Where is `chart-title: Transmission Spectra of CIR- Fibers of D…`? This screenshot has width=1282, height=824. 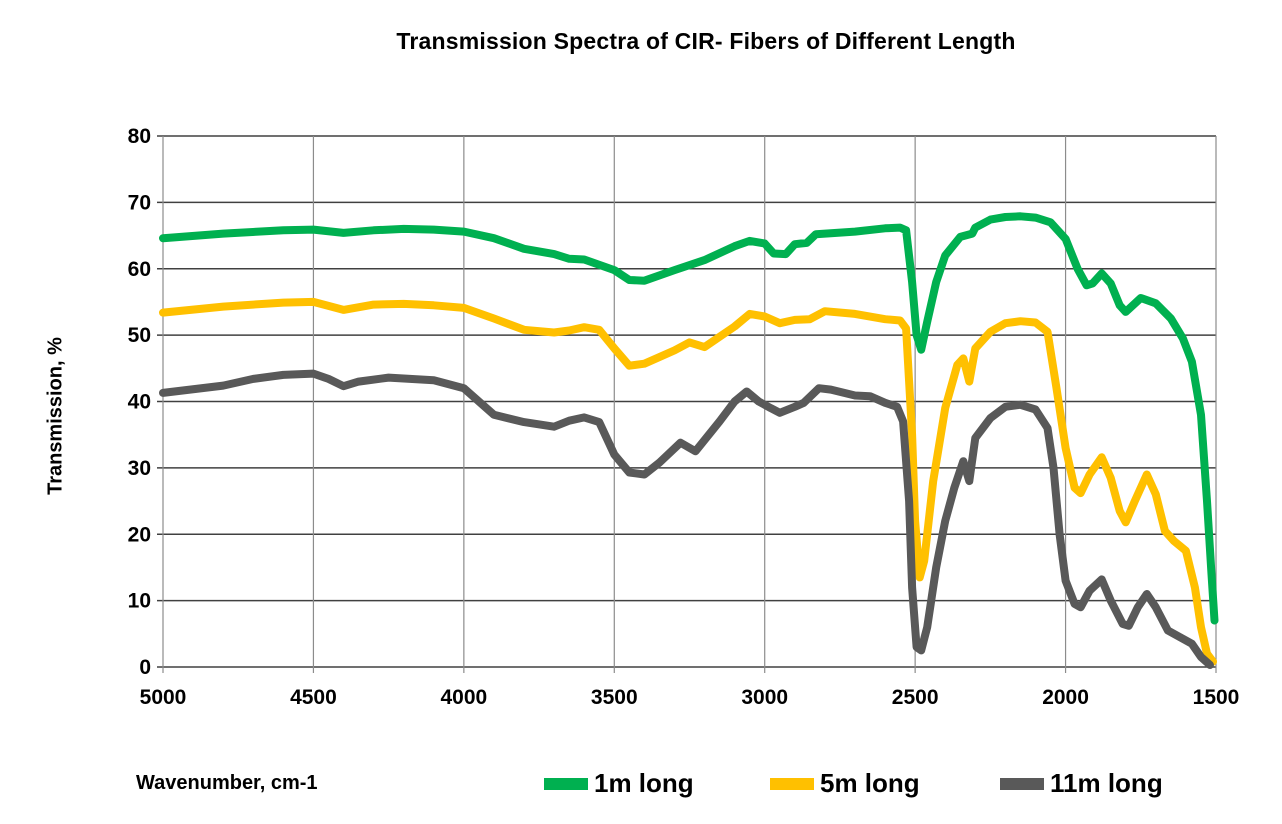 chart-title: Transmission Spectra of CIR- Fibers of D… is located at coordinates (706, 41).